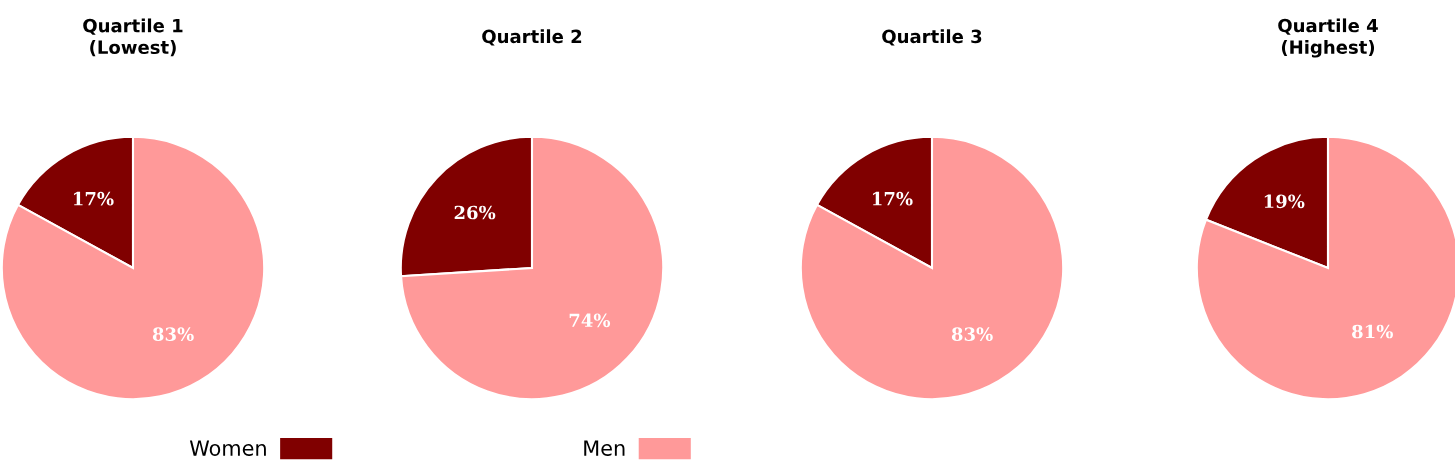 This screenshot has height=474, width=1455. Describe the element at coordinates (604, 448) in the screenshot. I see `legend-label: Men` at that location.